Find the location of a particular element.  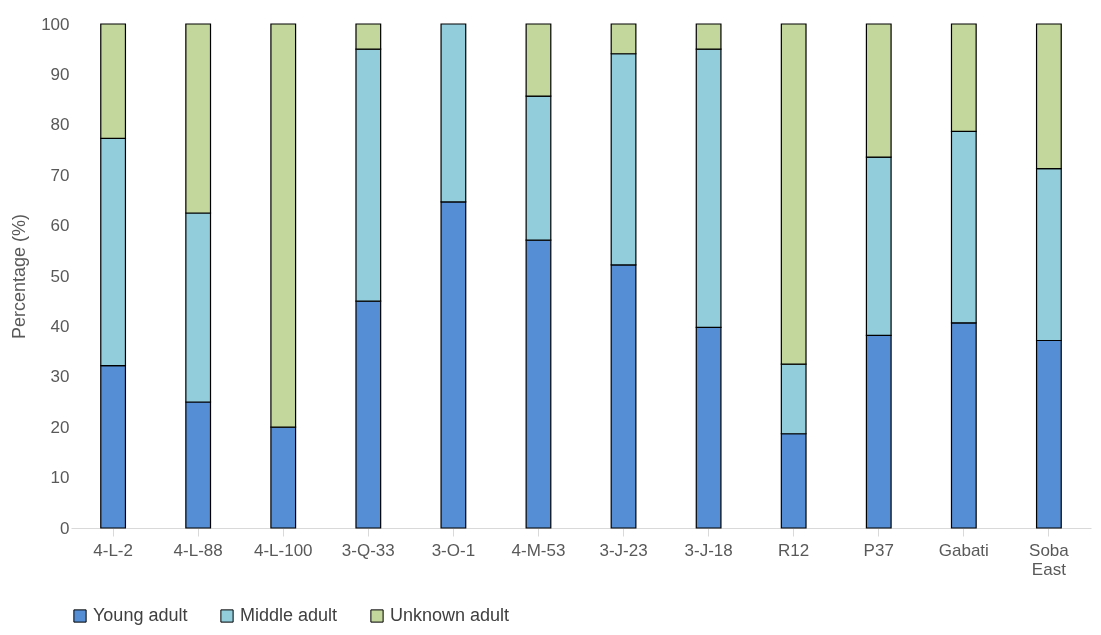

y-tick-label: 50 is located at coordinates (60, 276).